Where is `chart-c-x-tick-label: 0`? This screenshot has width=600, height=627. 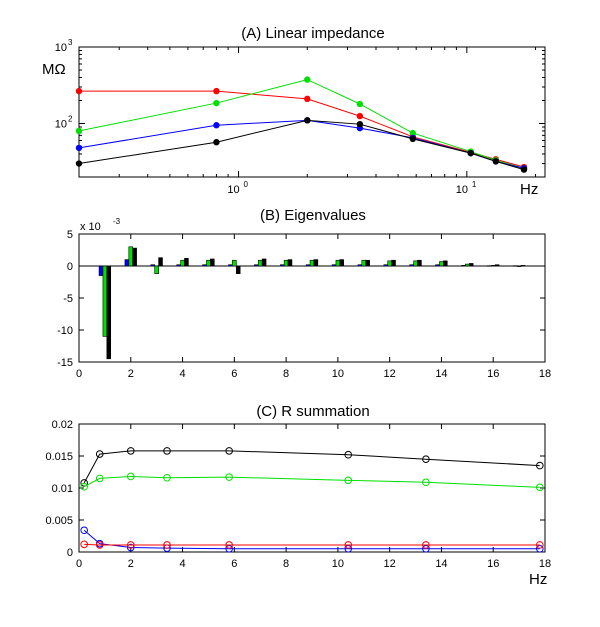
chart-c-x-tick-label: 0 is located at coordinates (79, 564).